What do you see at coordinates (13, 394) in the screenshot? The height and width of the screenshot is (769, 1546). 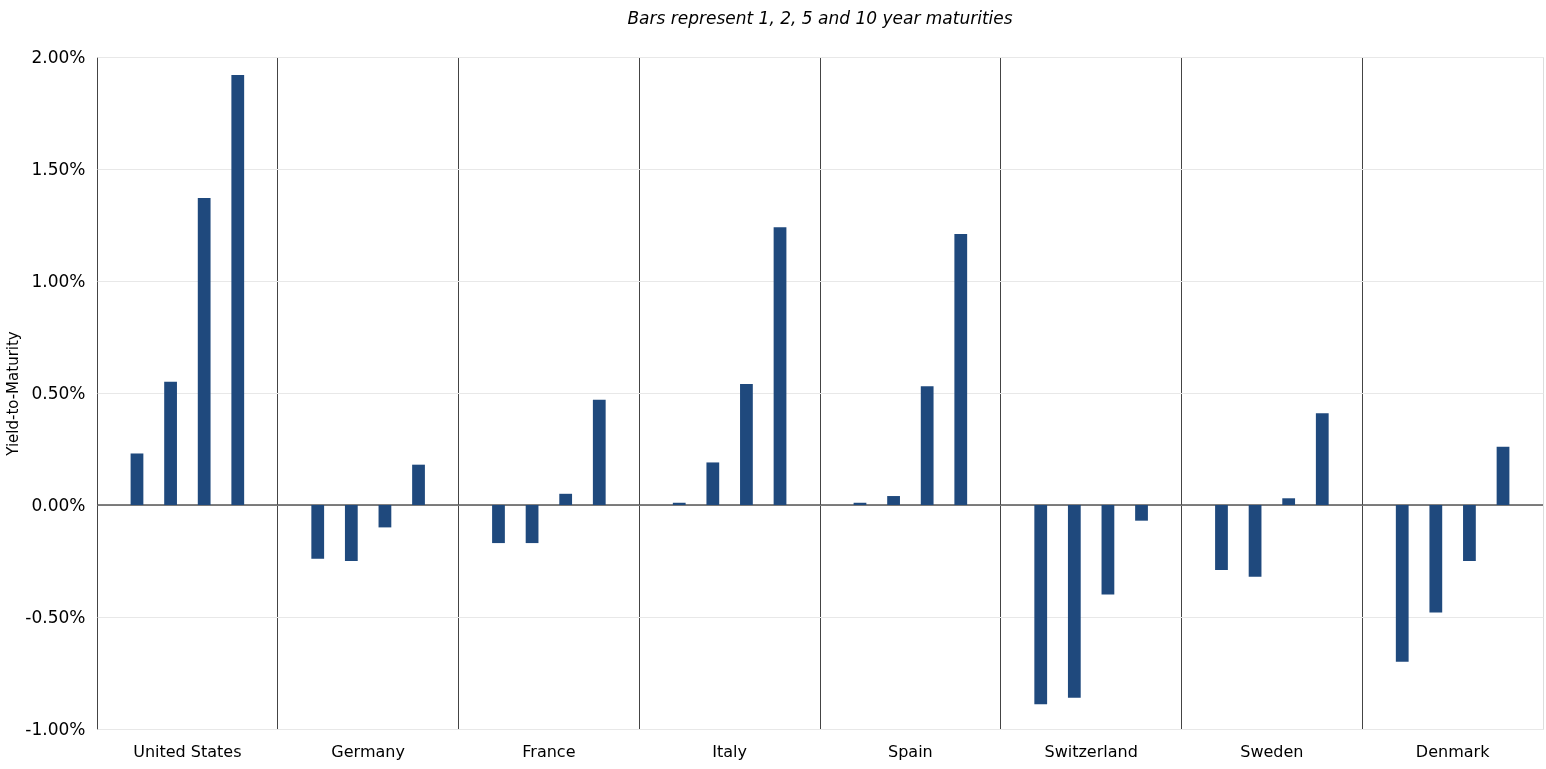 I see `y-axis-title: Yield-to-Maturity` at bounding box center [13, 394].